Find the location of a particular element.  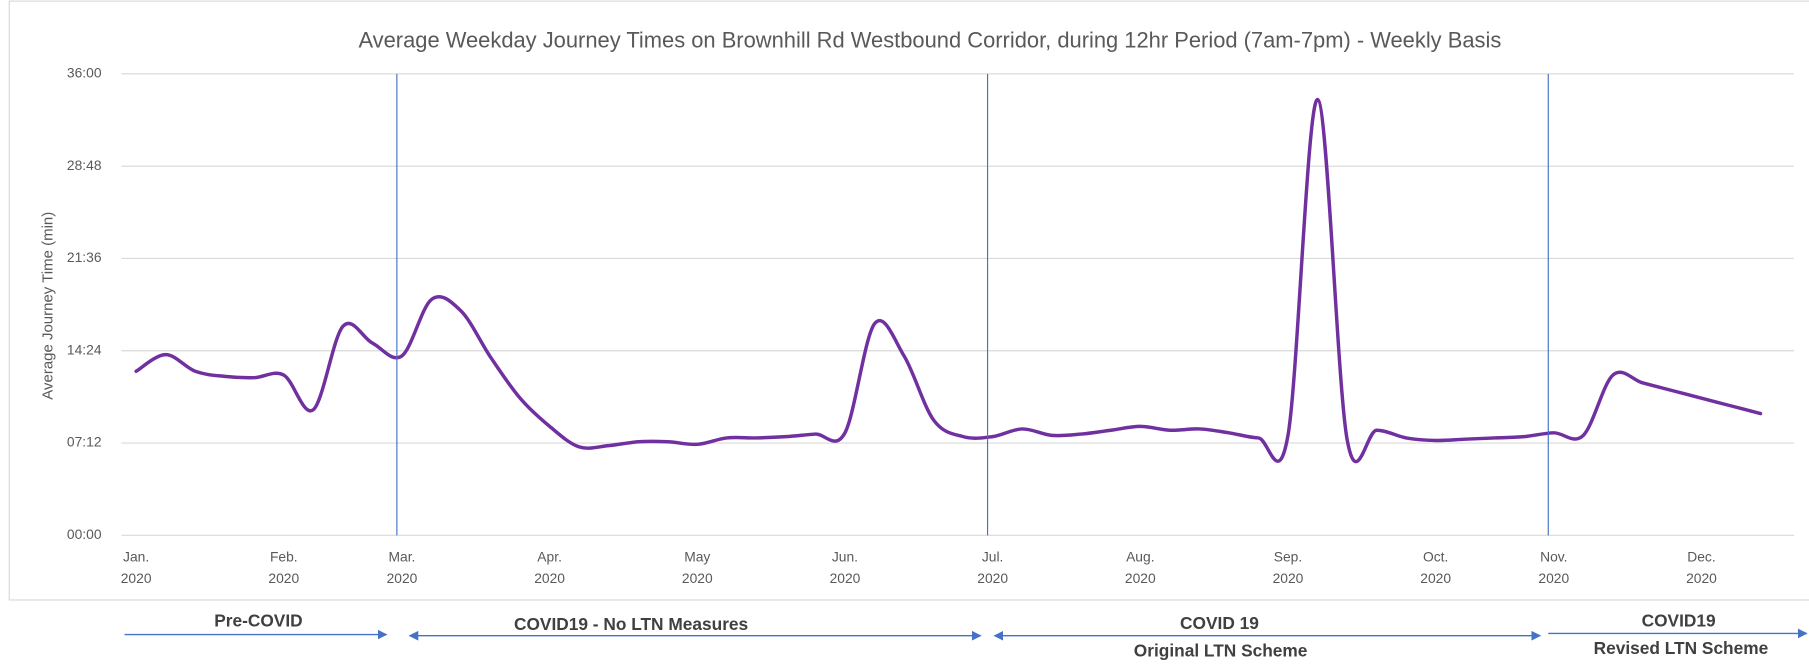

phase-label: Pre-COVID is located at coordinates (258, 620).